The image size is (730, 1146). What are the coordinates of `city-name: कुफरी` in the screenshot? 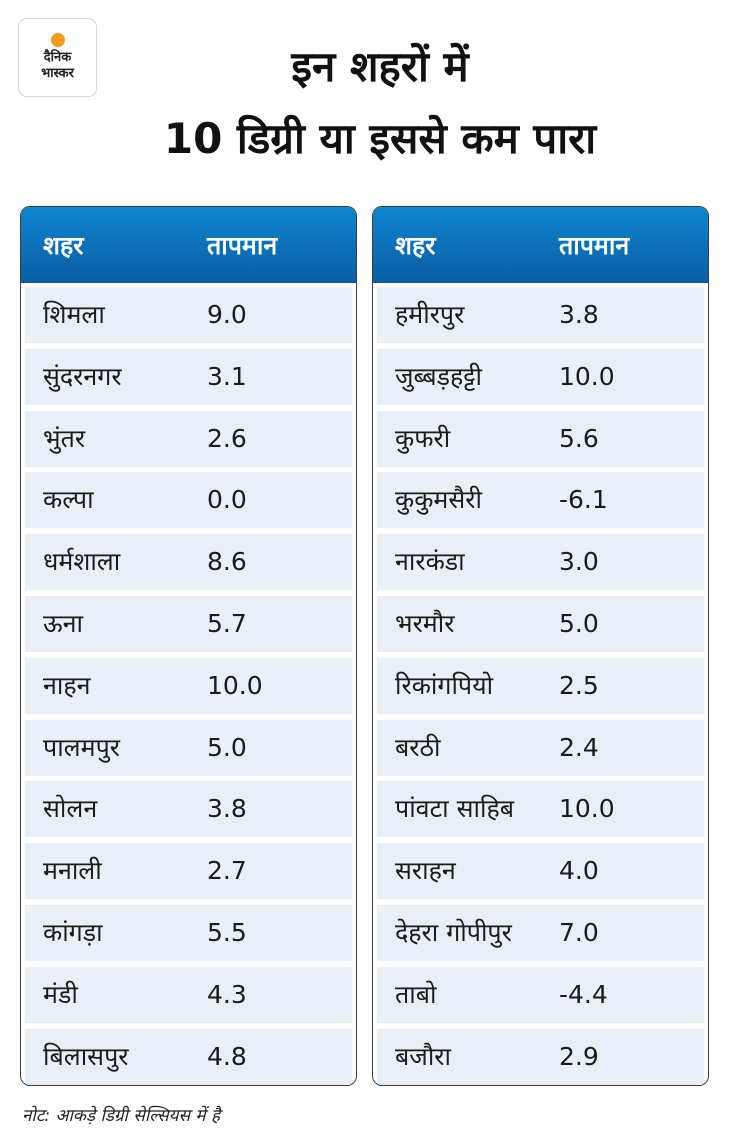 It's located at (423, 438).